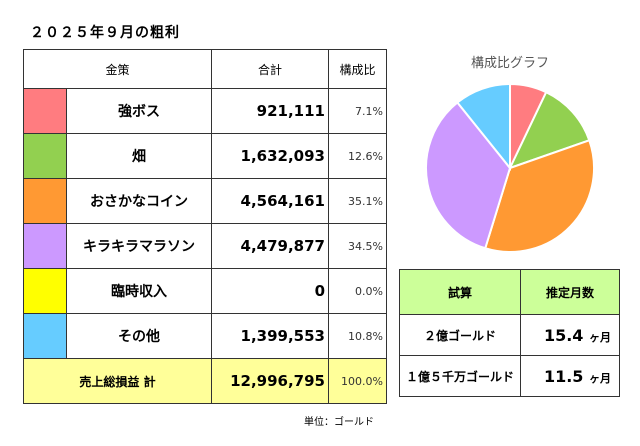 This screenshot has height=446, width=640. I want to click on estimate-row: １億５千万ゴールド 11.5 ヶ月, so click(509, 376).